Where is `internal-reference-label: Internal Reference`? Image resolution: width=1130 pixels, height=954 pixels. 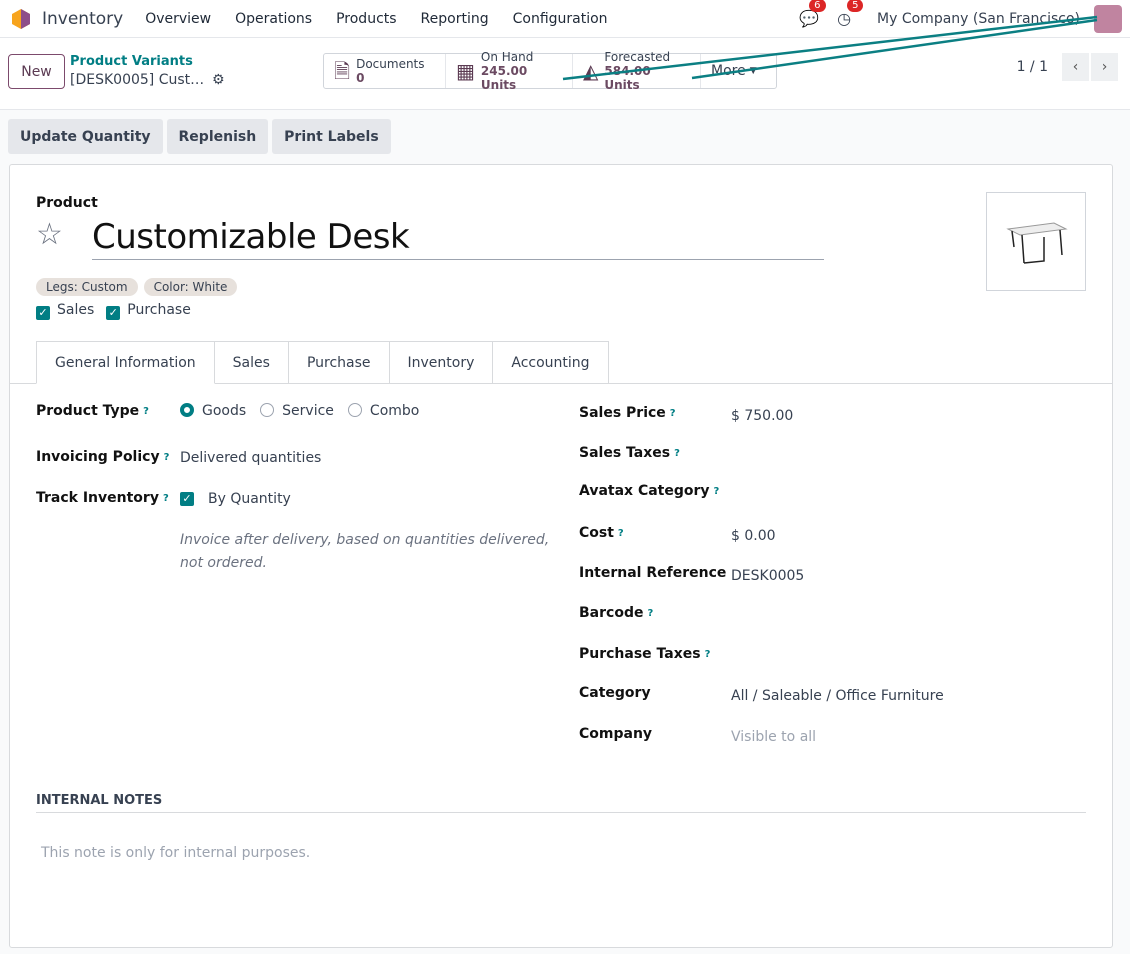
internal-reference-label: Internal Reference is located at coordinates (653, 573).